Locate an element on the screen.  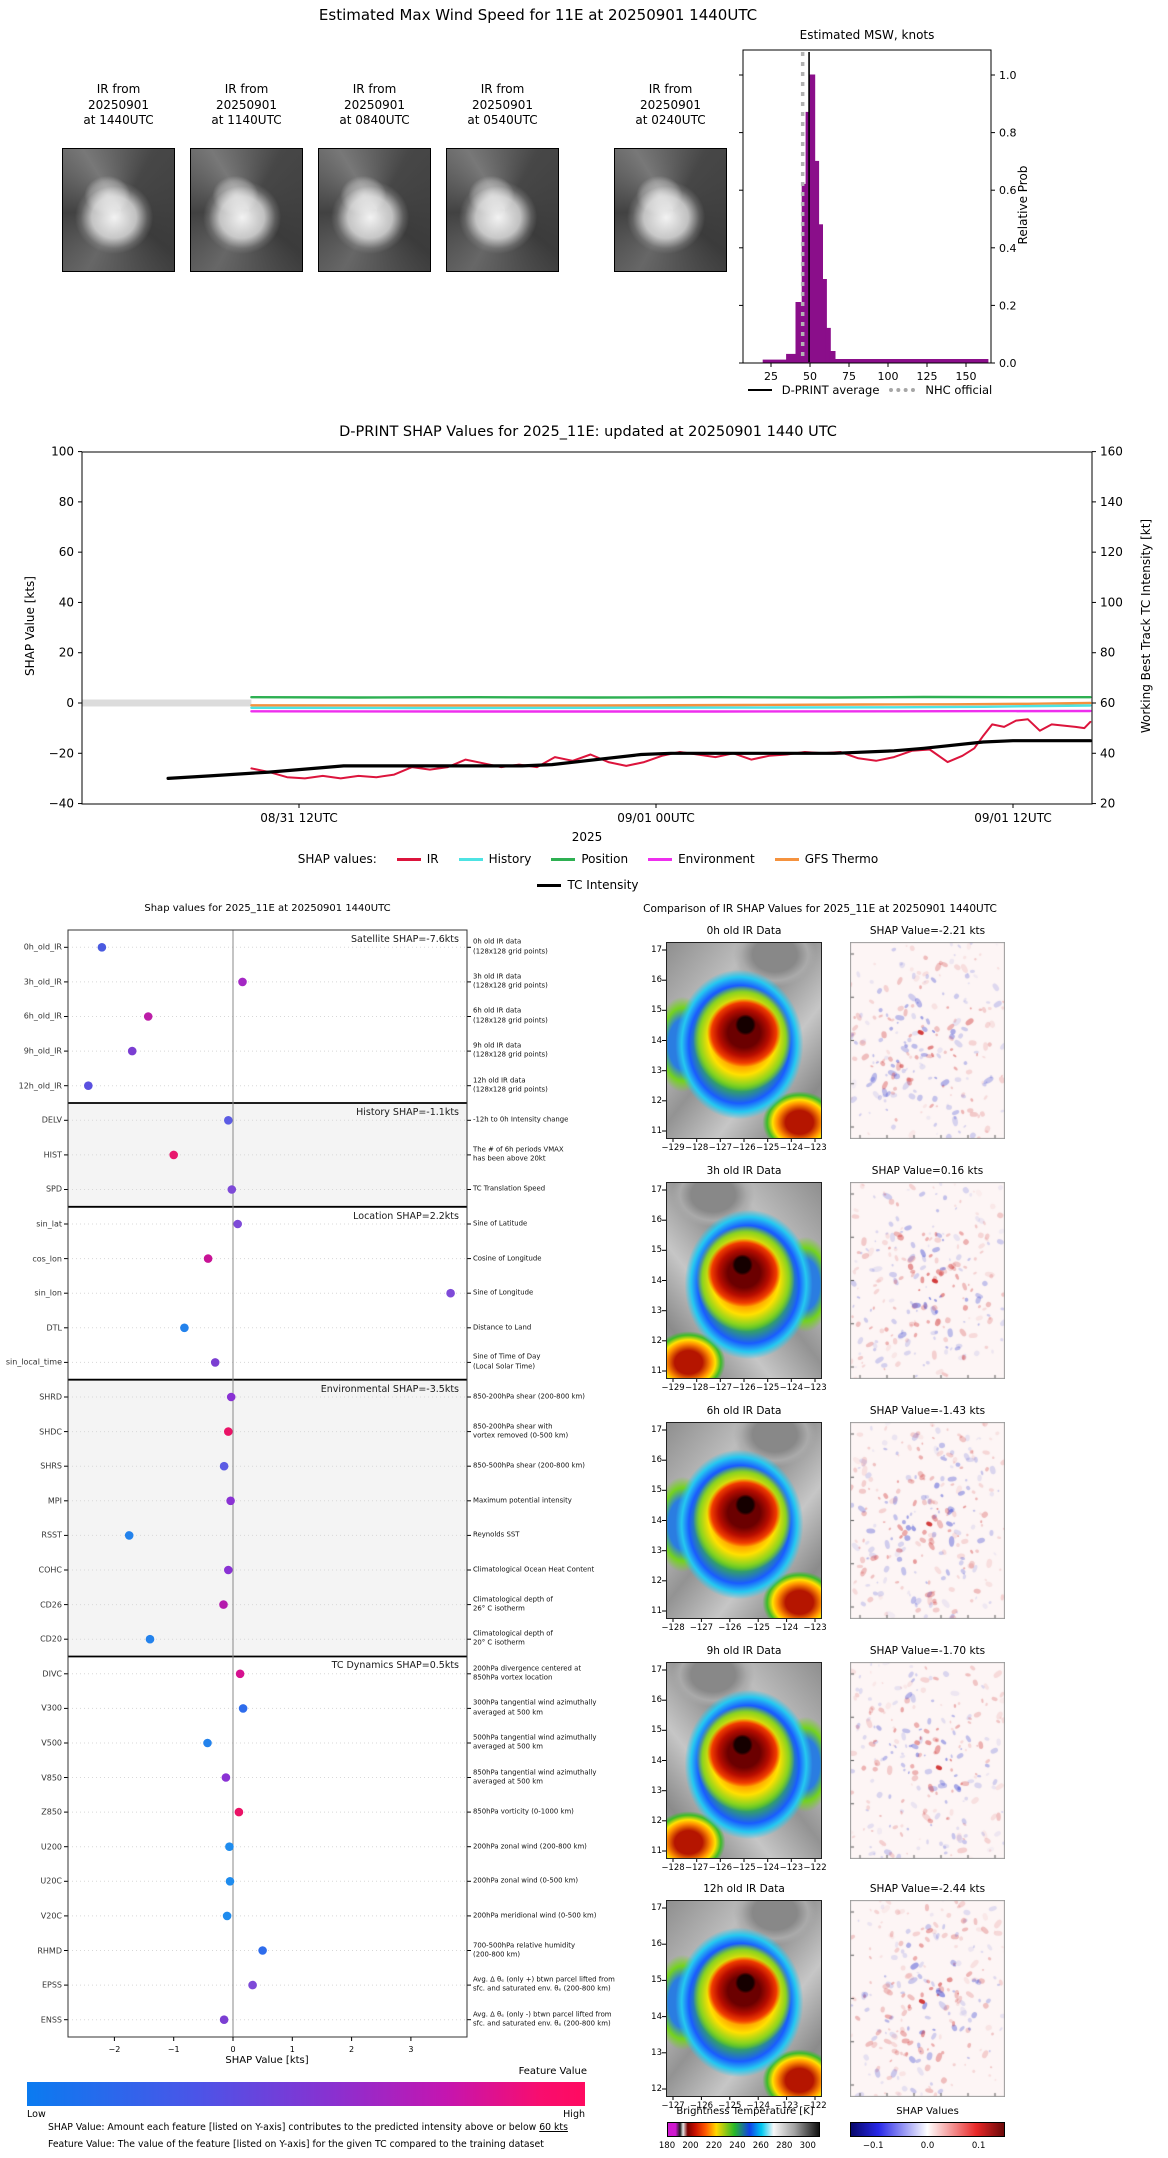
feature-row-label: Z850 is located at coordinates (51, 1812).